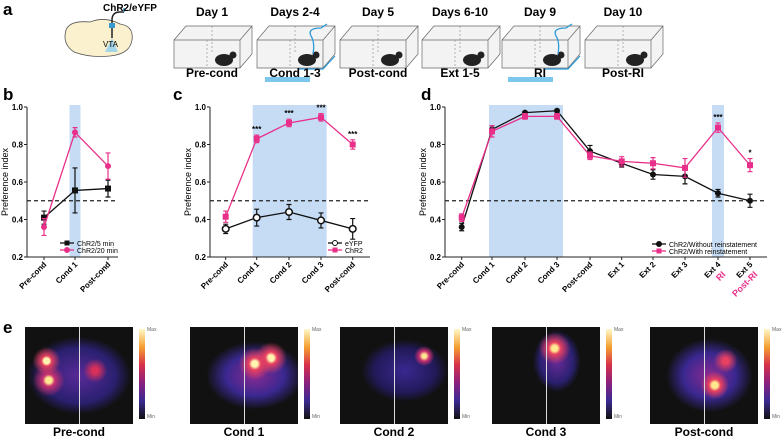  Describe the element at coordinates (110, 44) in the screenshot. I see `vta-label: VTA` at that location.